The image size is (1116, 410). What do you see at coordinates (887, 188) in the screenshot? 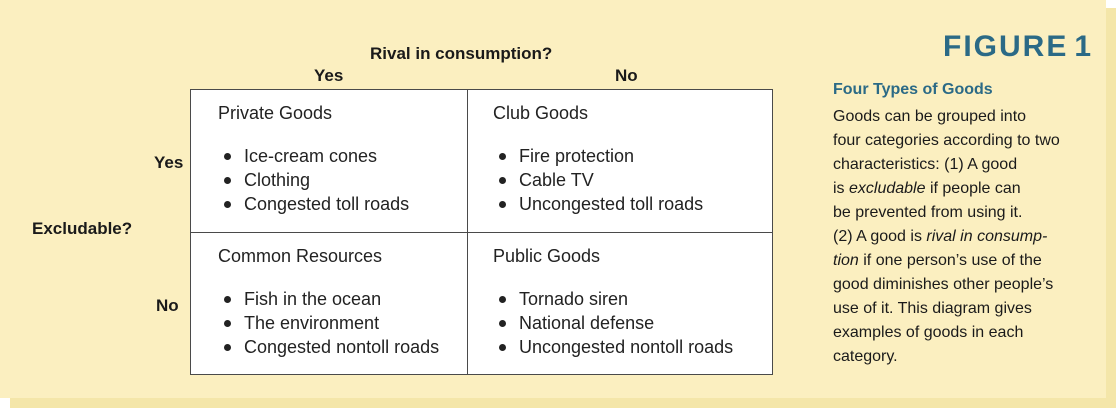
I see `caption-emphasis: excludable` at bounding box center [887, 188].